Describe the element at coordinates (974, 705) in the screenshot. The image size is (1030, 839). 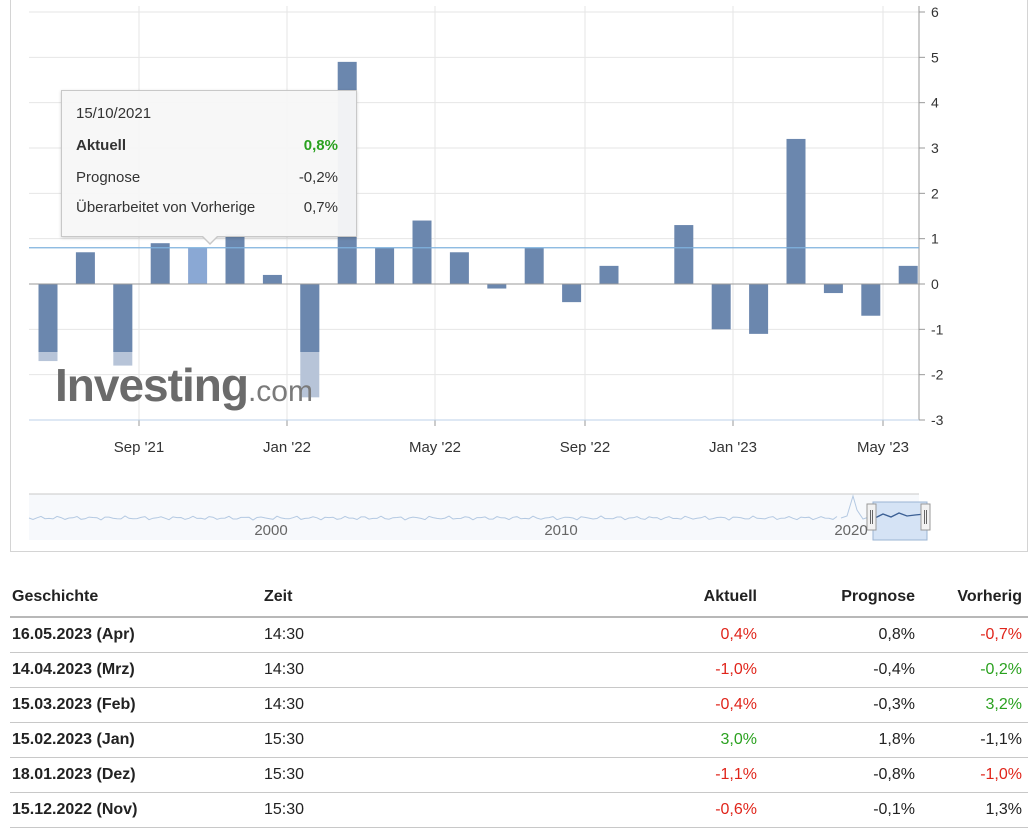
I see `row-previous: 3,2%` at that location.